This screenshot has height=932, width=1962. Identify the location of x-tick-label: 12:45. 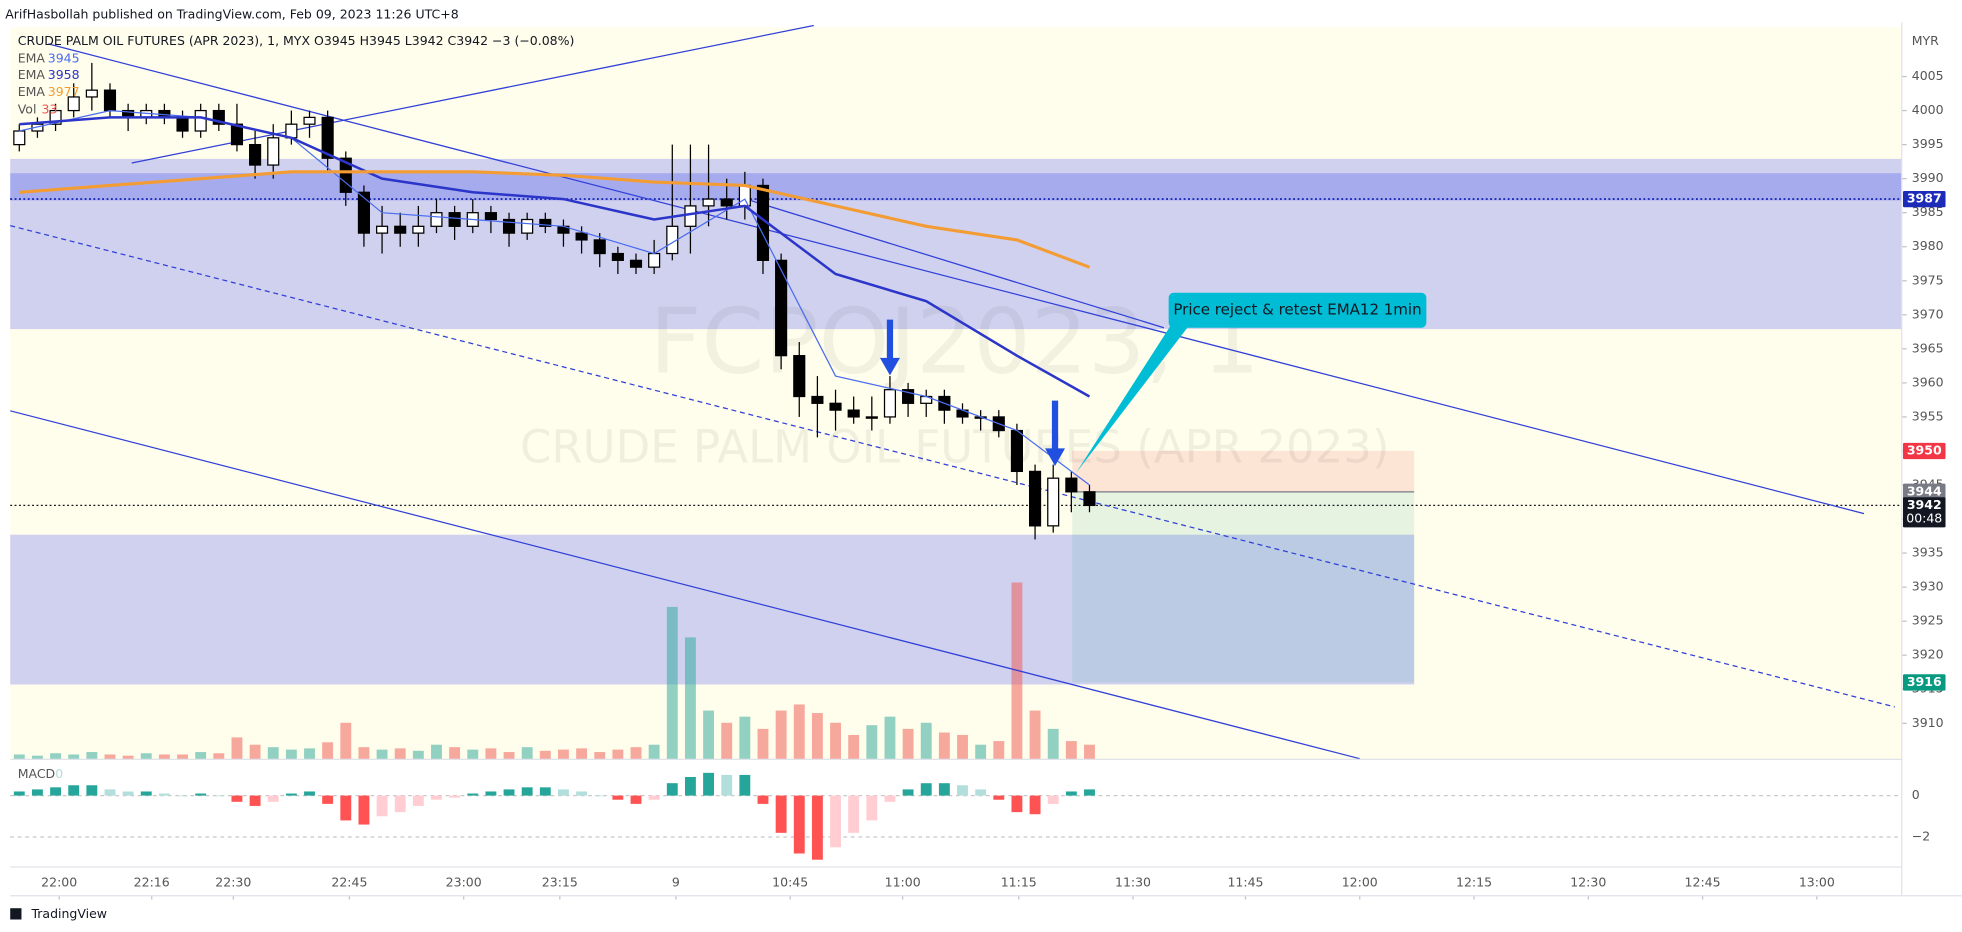
(1703, 882).